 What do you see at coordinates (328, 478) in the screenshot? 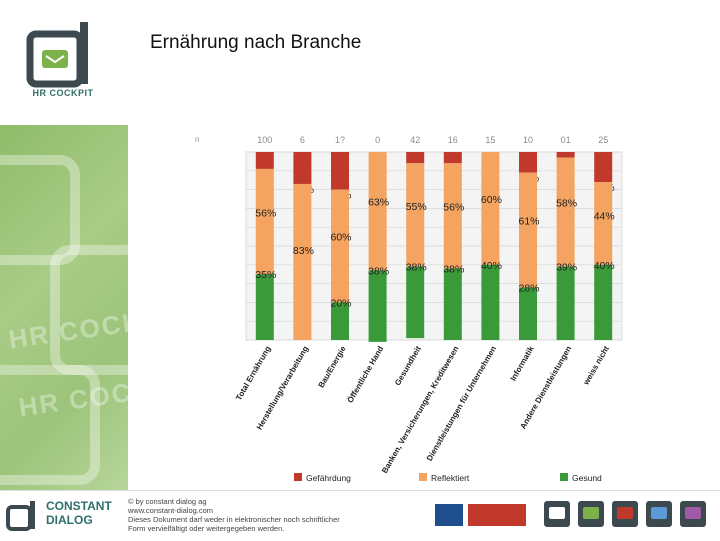
I see `legend-label: Gefährdung` at bounding box center [328, 478].